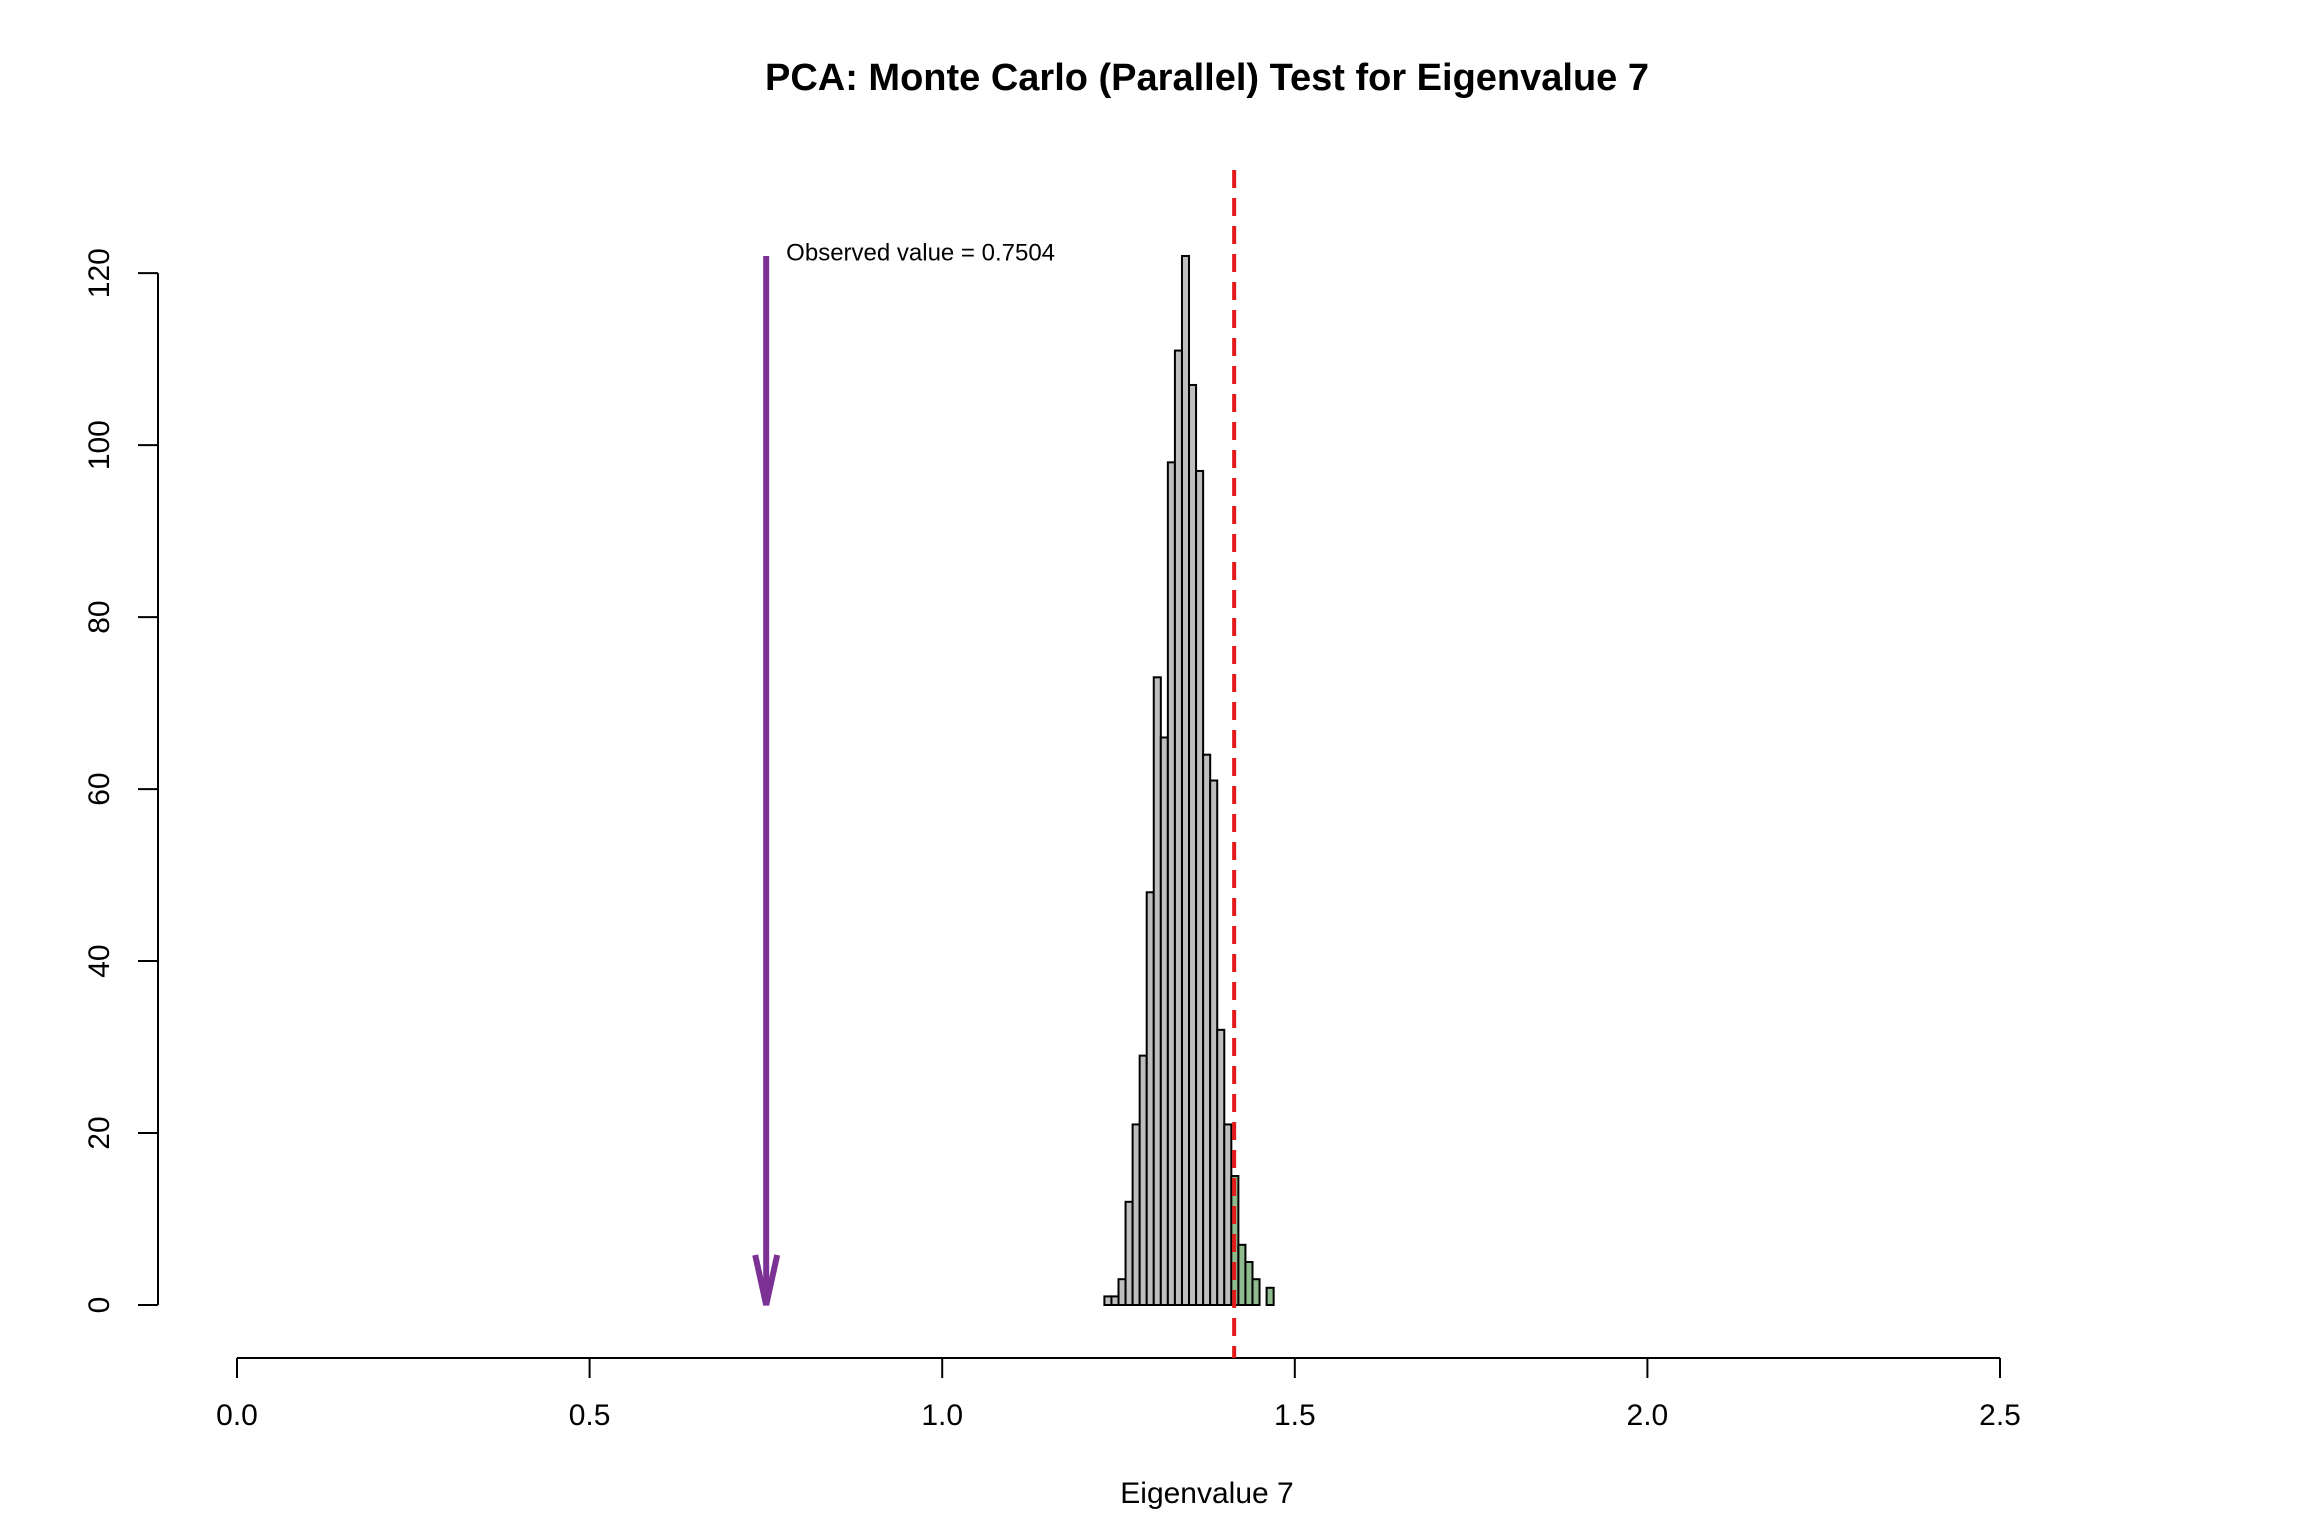  Describe the element at coordinates (942, 1415) in the screenshot. I see `x-tick-label: 1.0` at that location.